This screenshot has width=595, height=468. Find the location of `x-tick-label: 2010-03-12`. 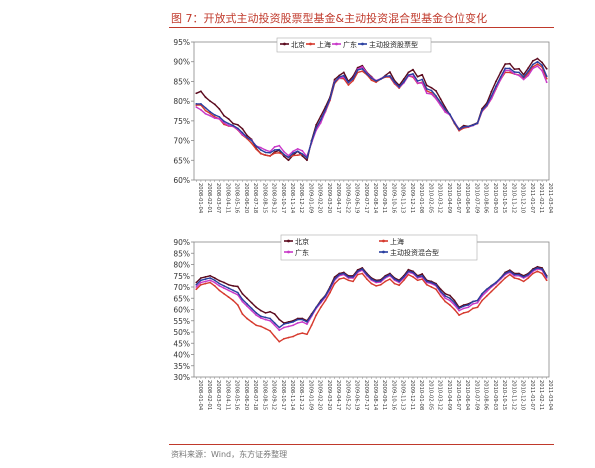

x-tick-label: 2010-03-12 is located at coordinates (440, 198).